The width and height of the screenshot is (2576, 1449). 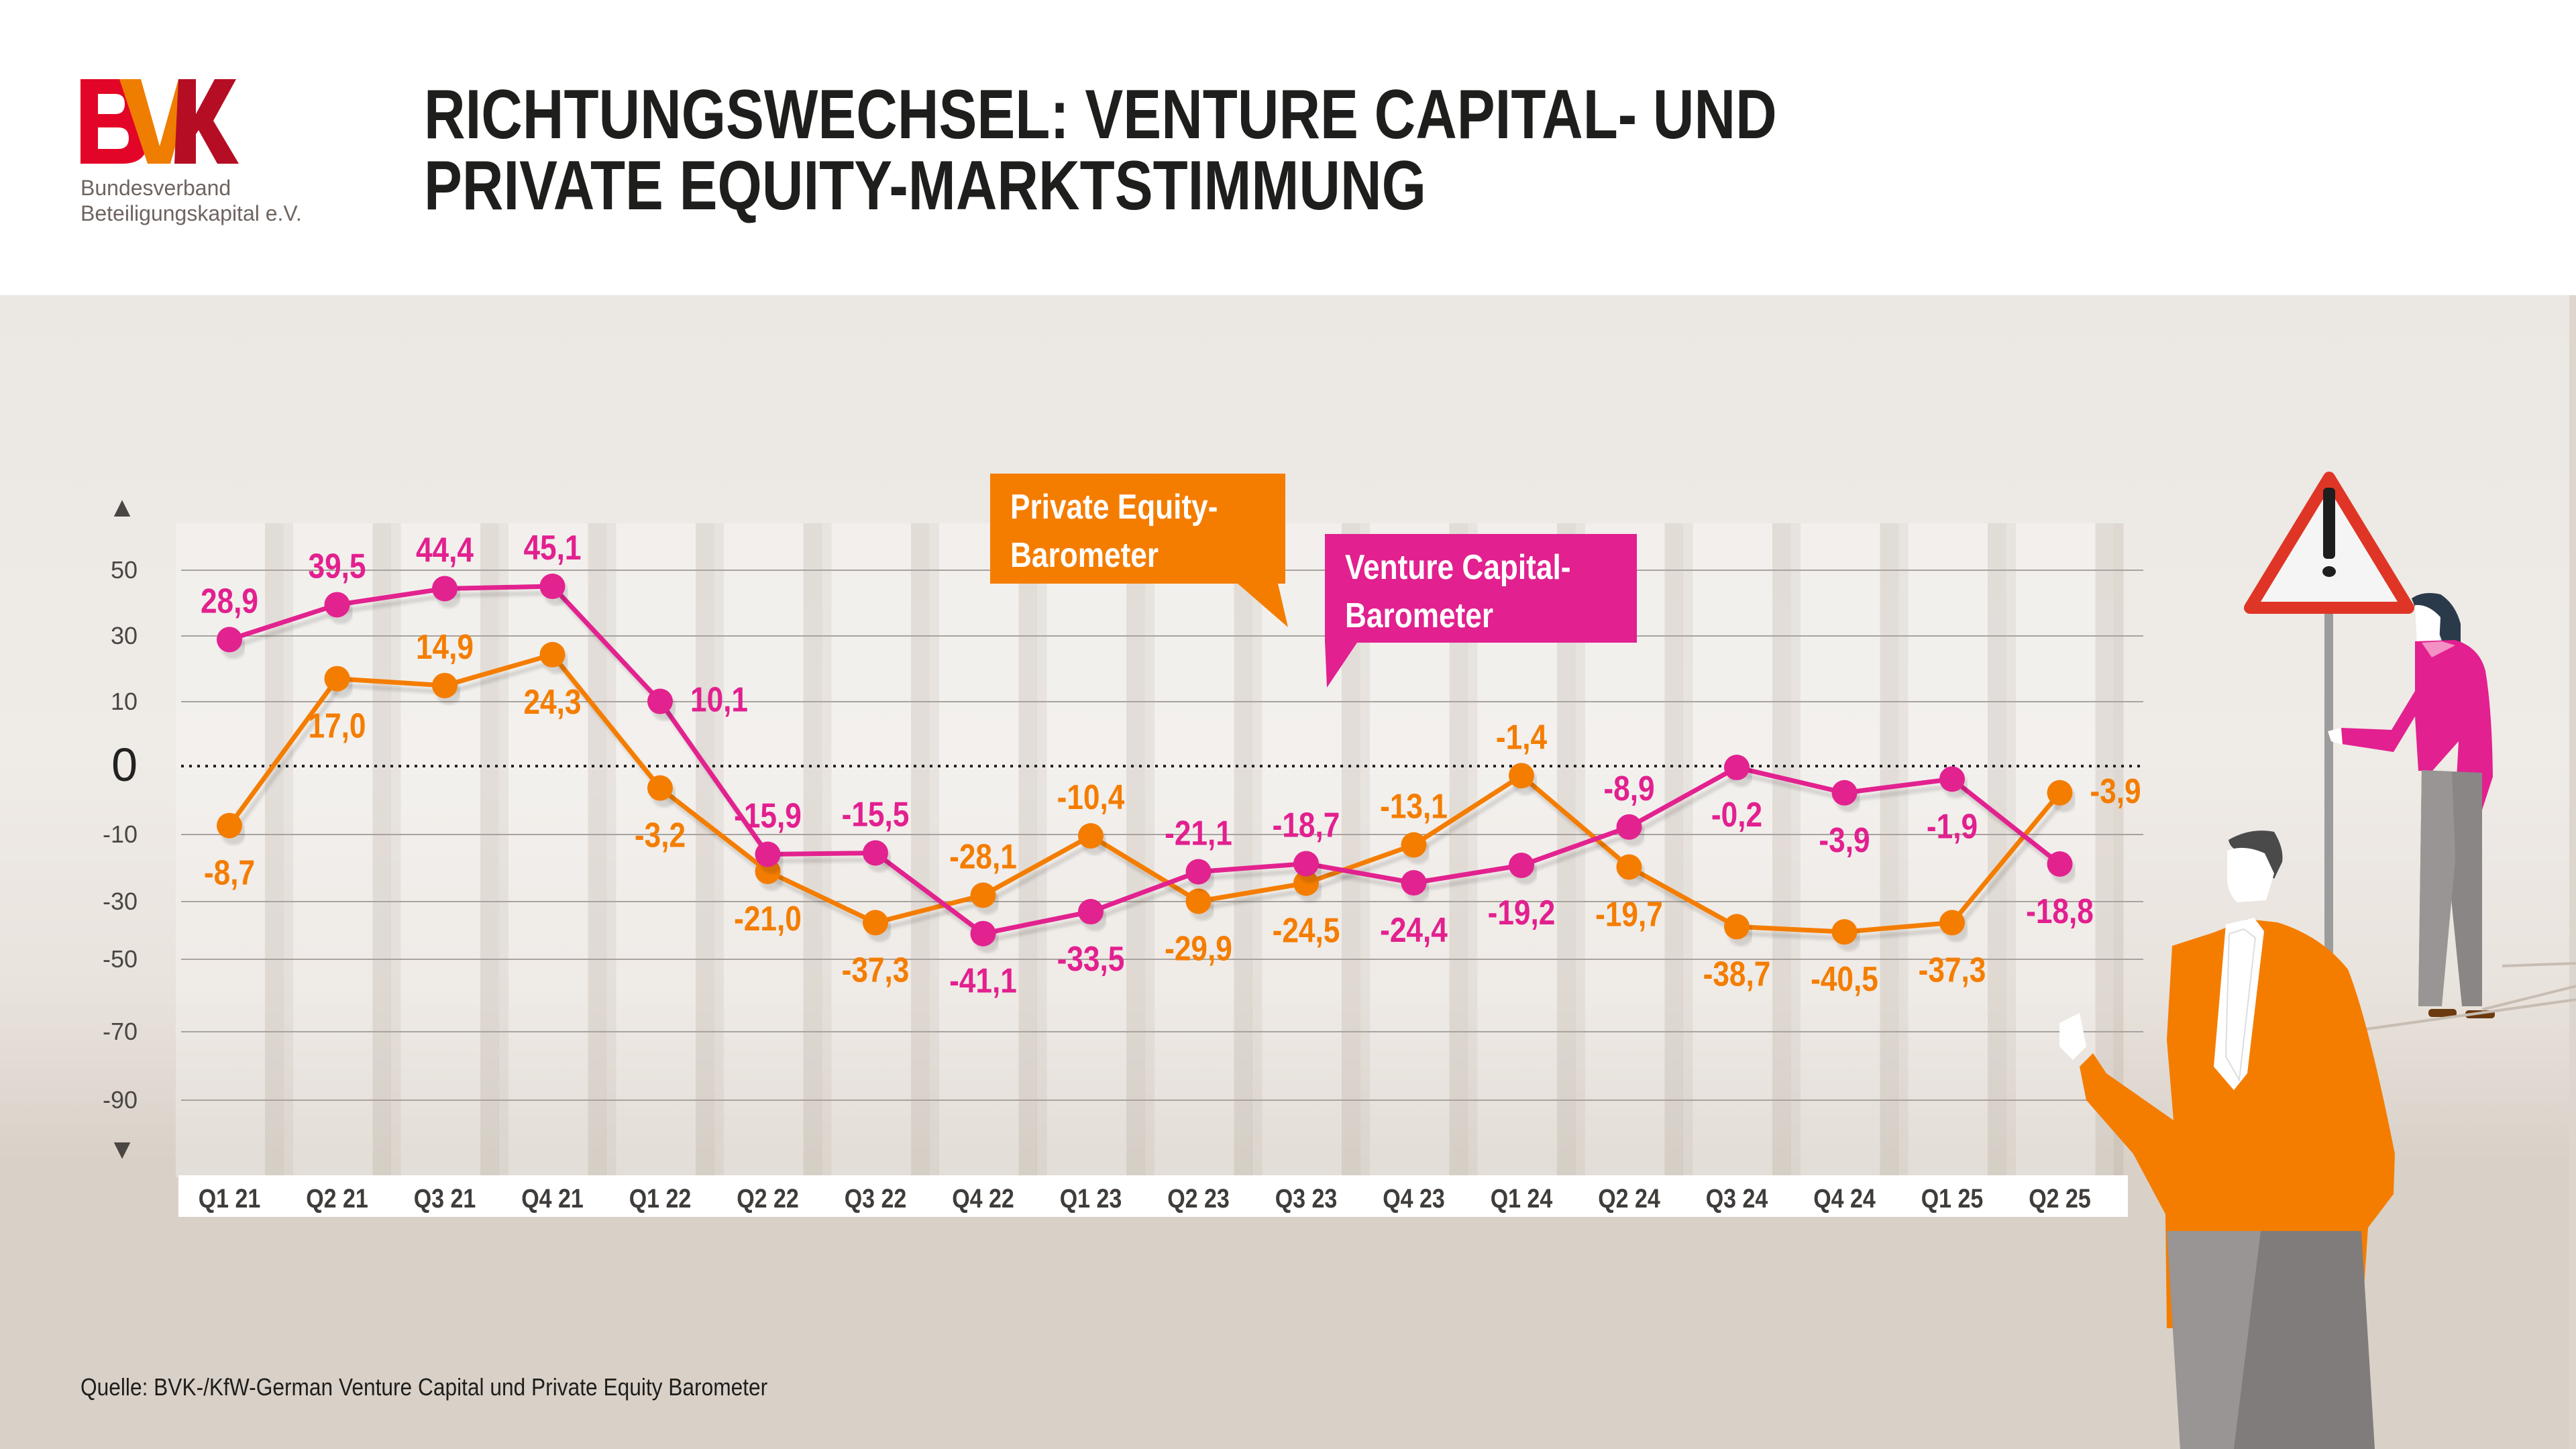 What do you see at coordinates (1414, 1198) in the screenshot?
I see `x-tick-label: Q4 23` at bounding box center [1414, 1198].